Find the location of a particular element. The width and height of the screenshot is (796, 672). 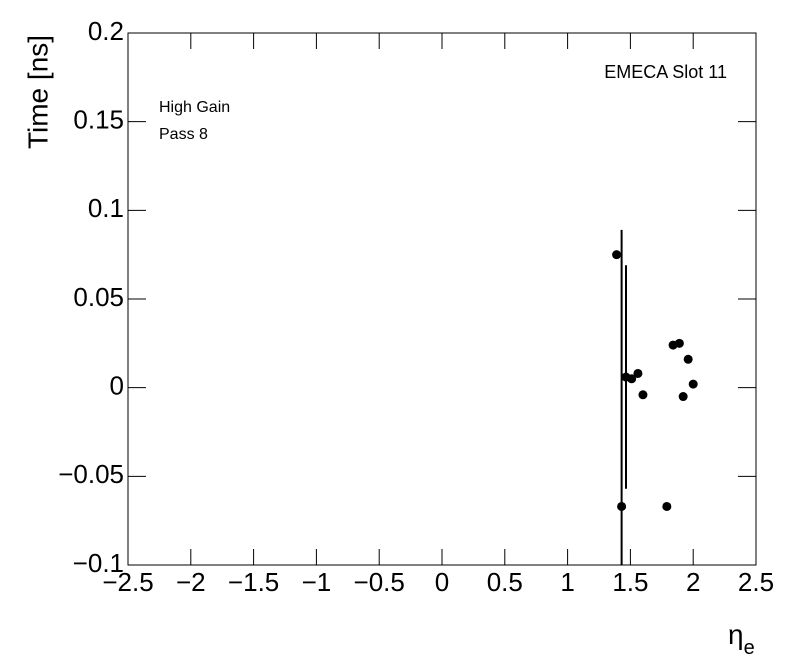

y-tick-label: 0.1 is located at coordinates (106, 208).